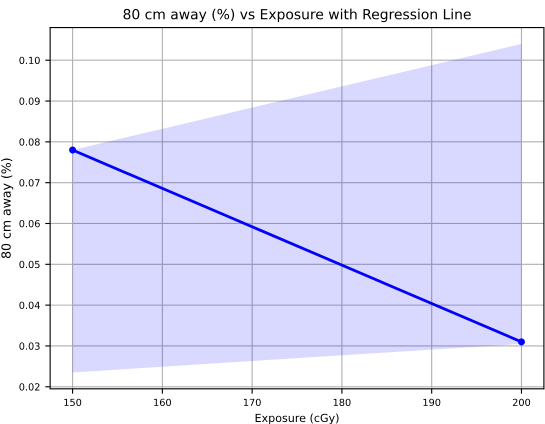 The width and height of the screenshot is (545, 424). I want to click on chart-title: 80 cm away (%) vs Exposure with Regression Line, so click(297, 15).